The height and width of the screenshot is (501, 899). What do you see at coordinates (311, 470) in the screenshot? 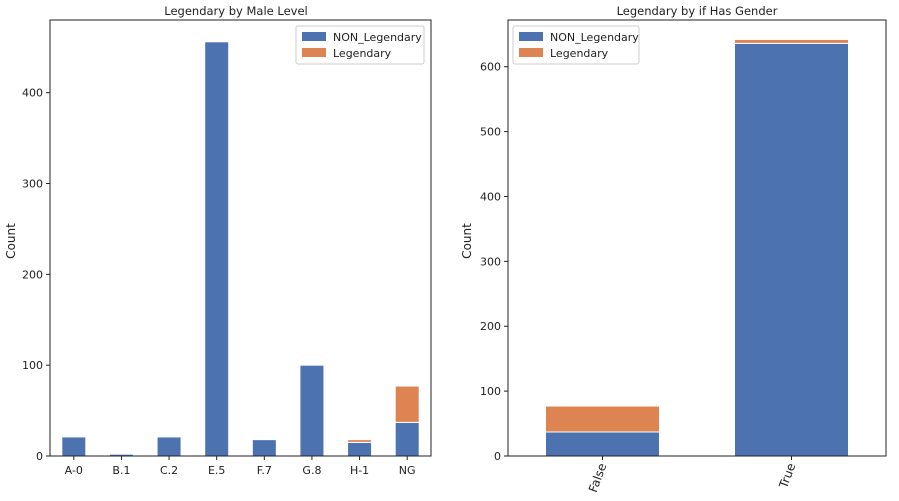
I see `x-tick-label: G.8` at bounding box center [311, 470].